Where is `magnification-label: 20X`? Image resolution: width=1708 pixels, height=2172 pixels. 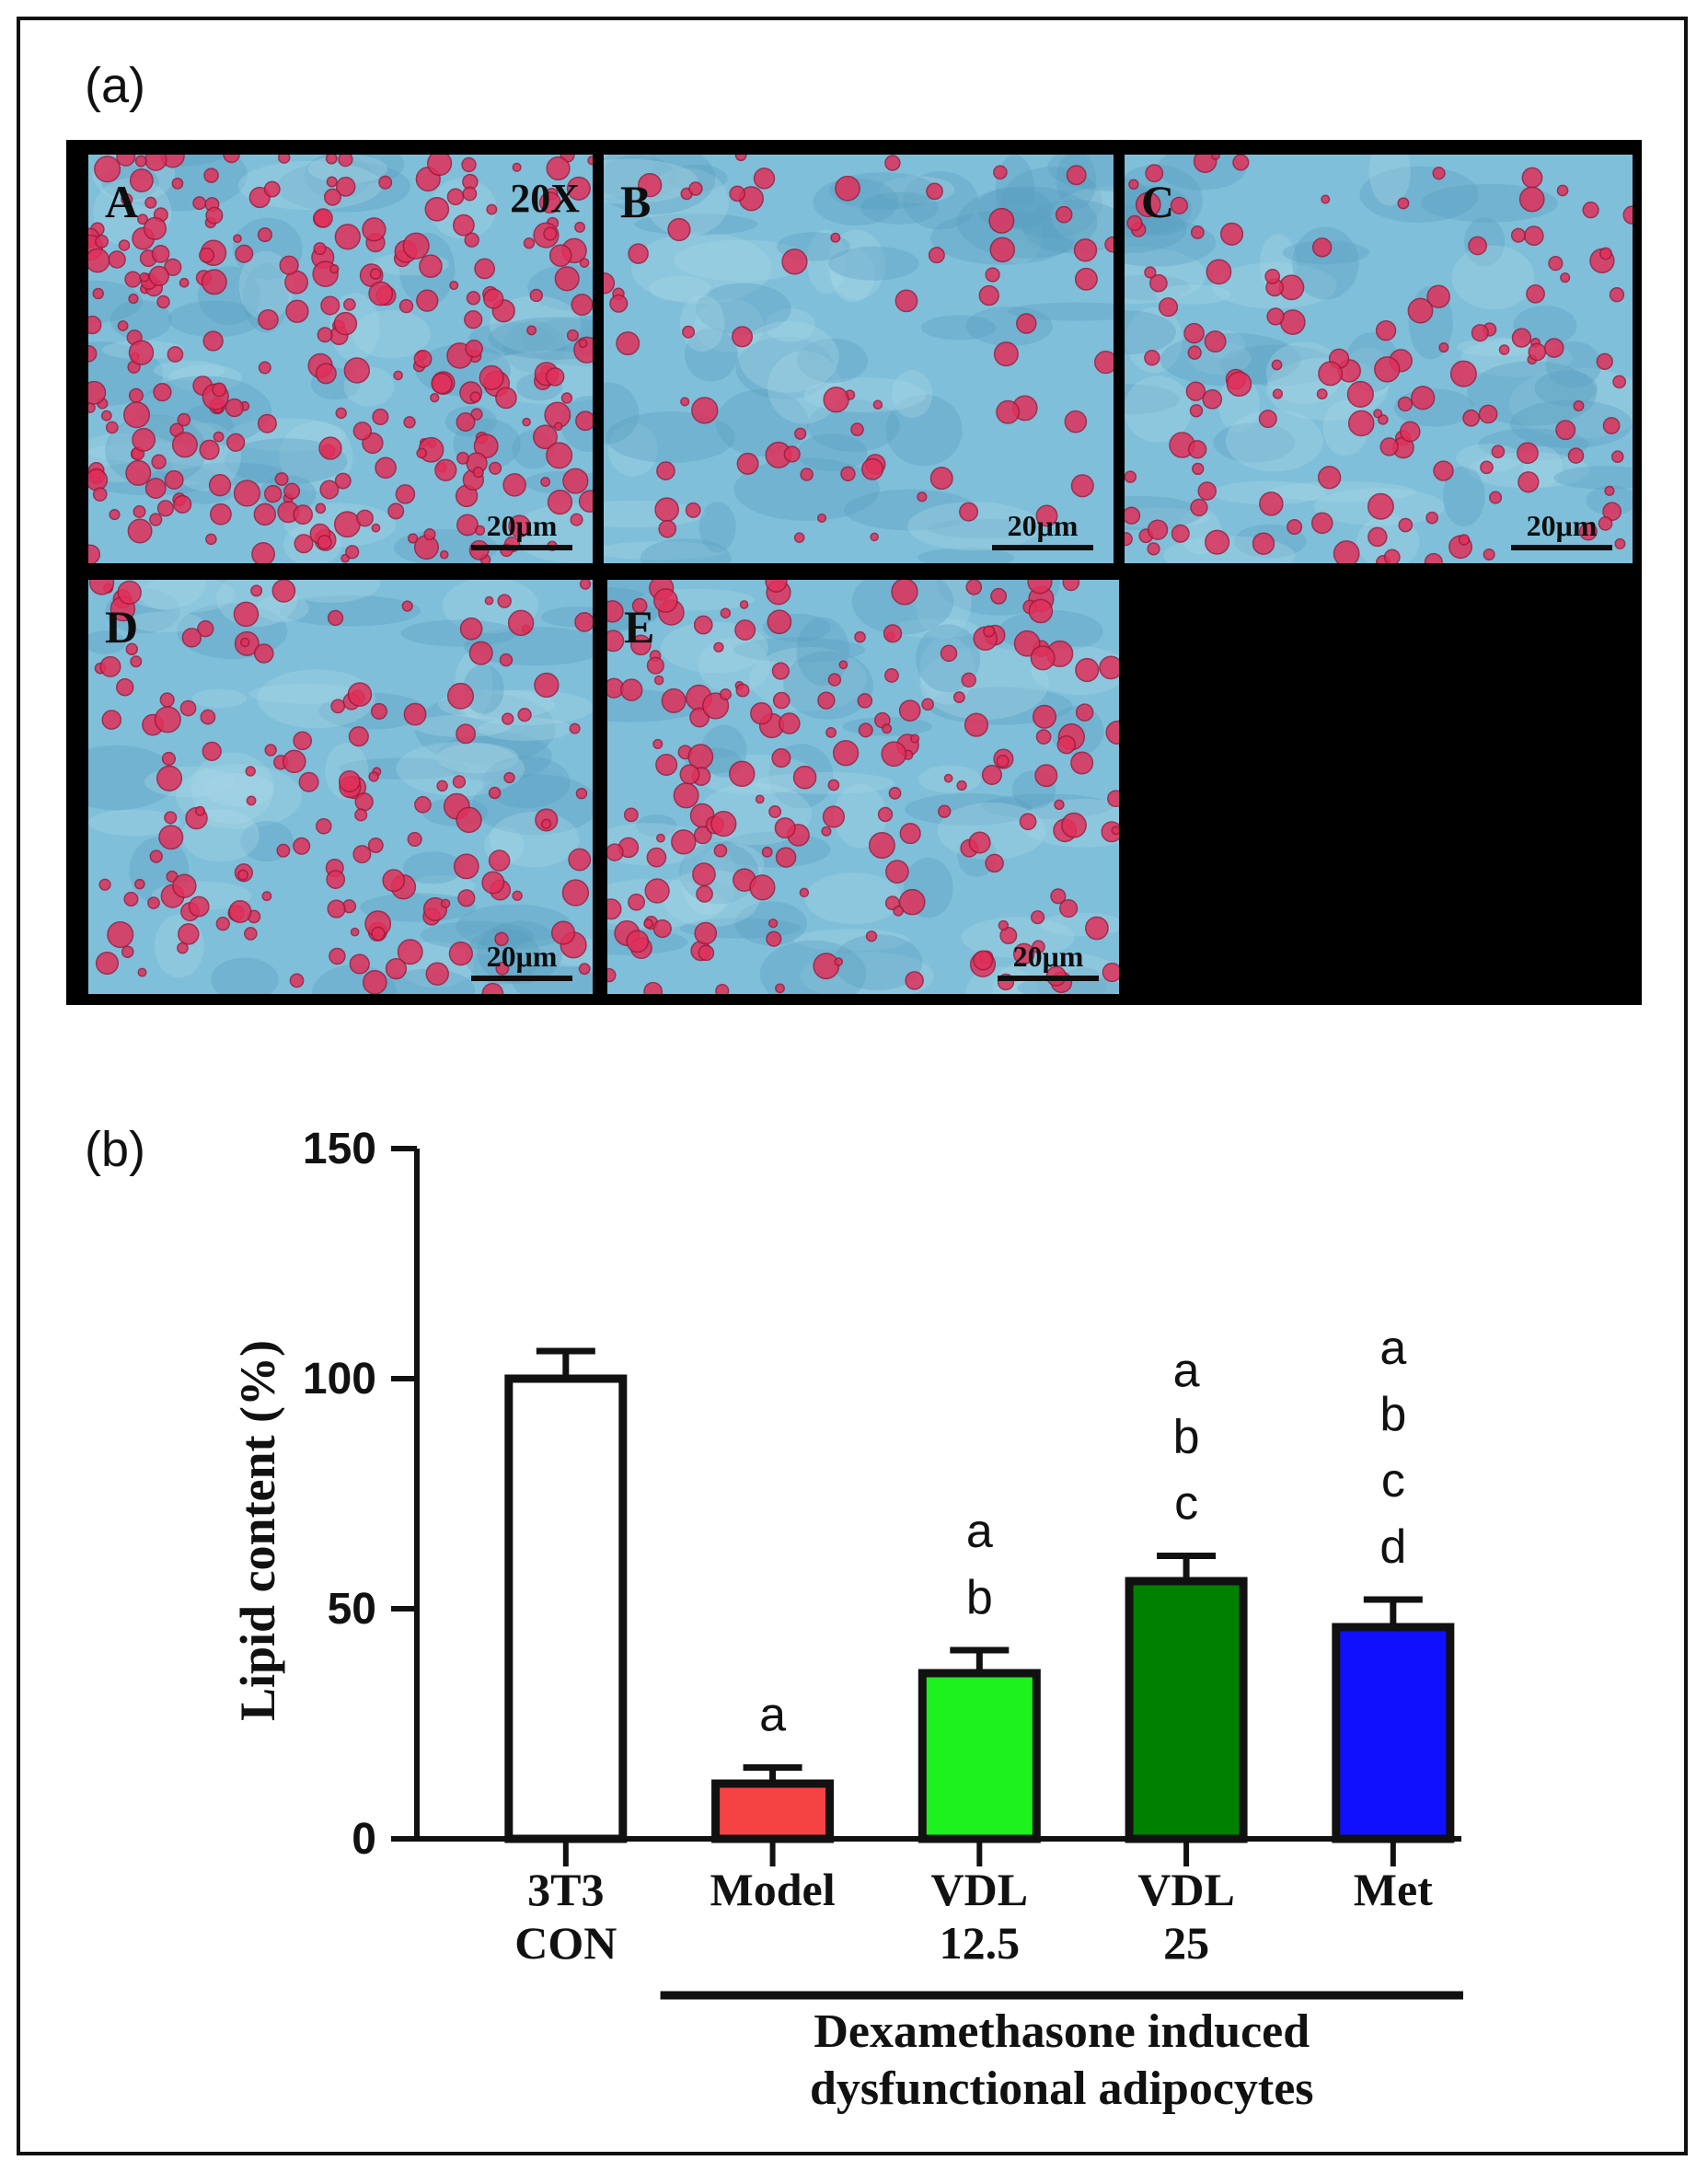
magnification-label: 20X is located at coordinates (545, 198).